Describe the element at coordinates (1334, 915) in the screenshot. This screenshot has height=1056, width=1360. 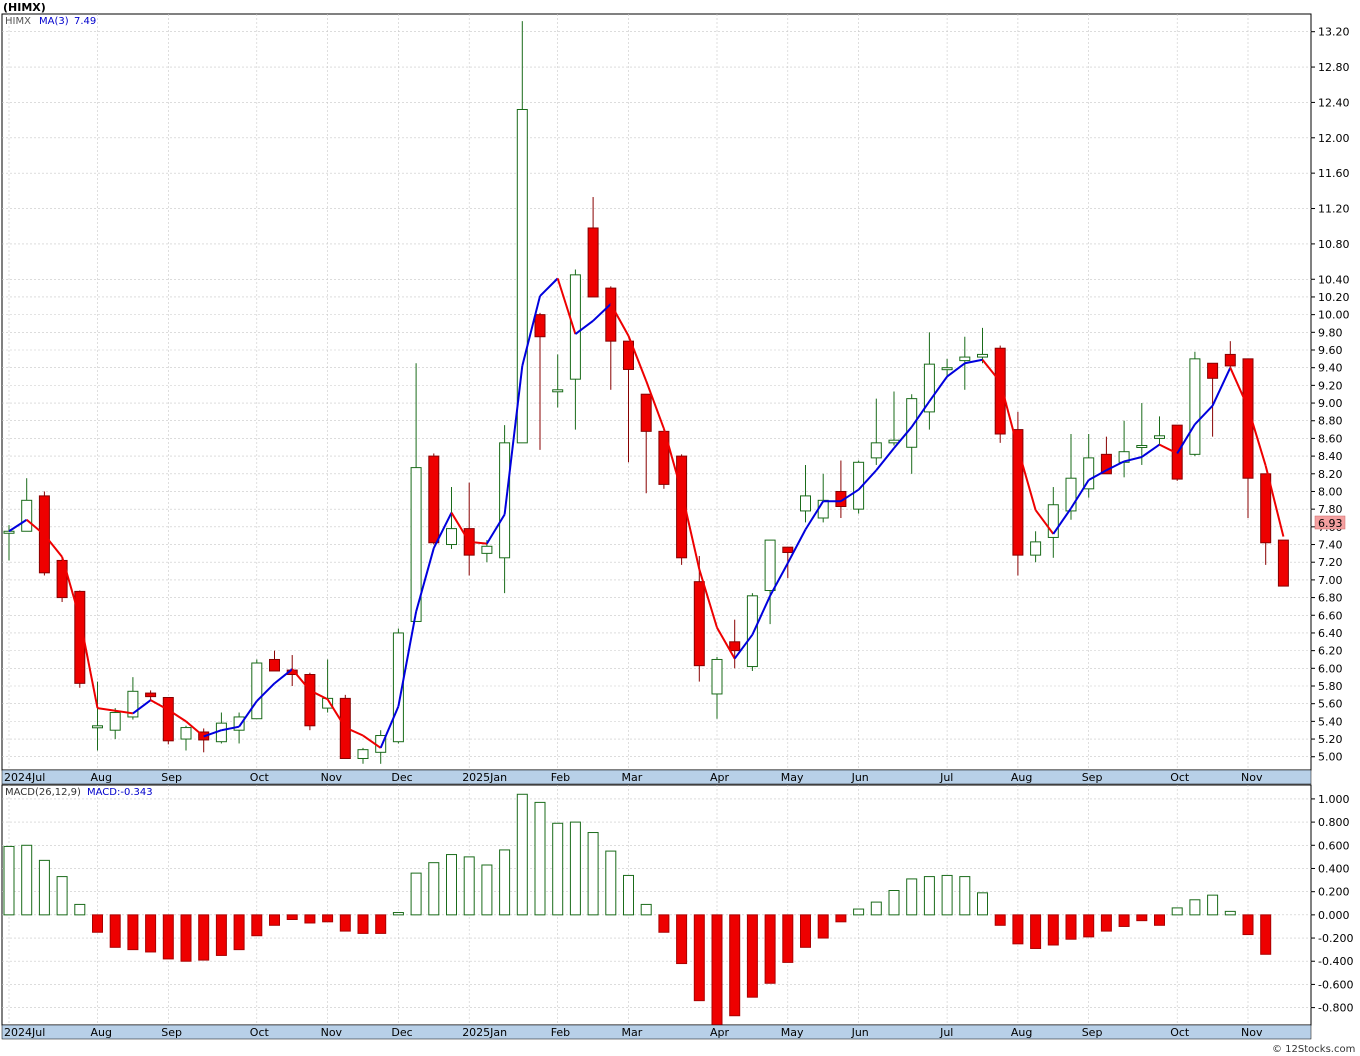
I see `macd-y-tick-label: 0.000` at that location.